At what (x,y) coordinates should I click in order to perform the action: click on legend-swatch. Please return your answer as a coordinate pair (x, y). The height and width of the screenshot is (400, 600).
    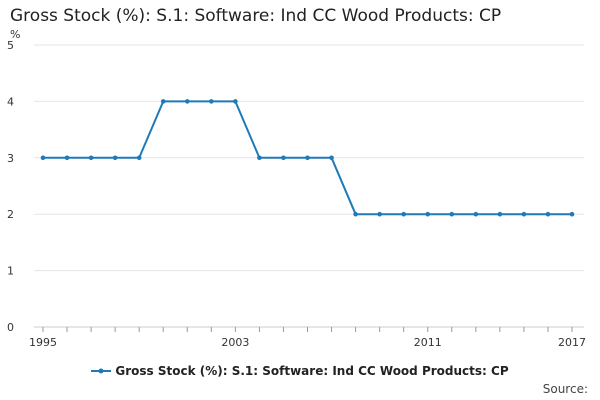
    Looking at the image, I should click on (101, 371).